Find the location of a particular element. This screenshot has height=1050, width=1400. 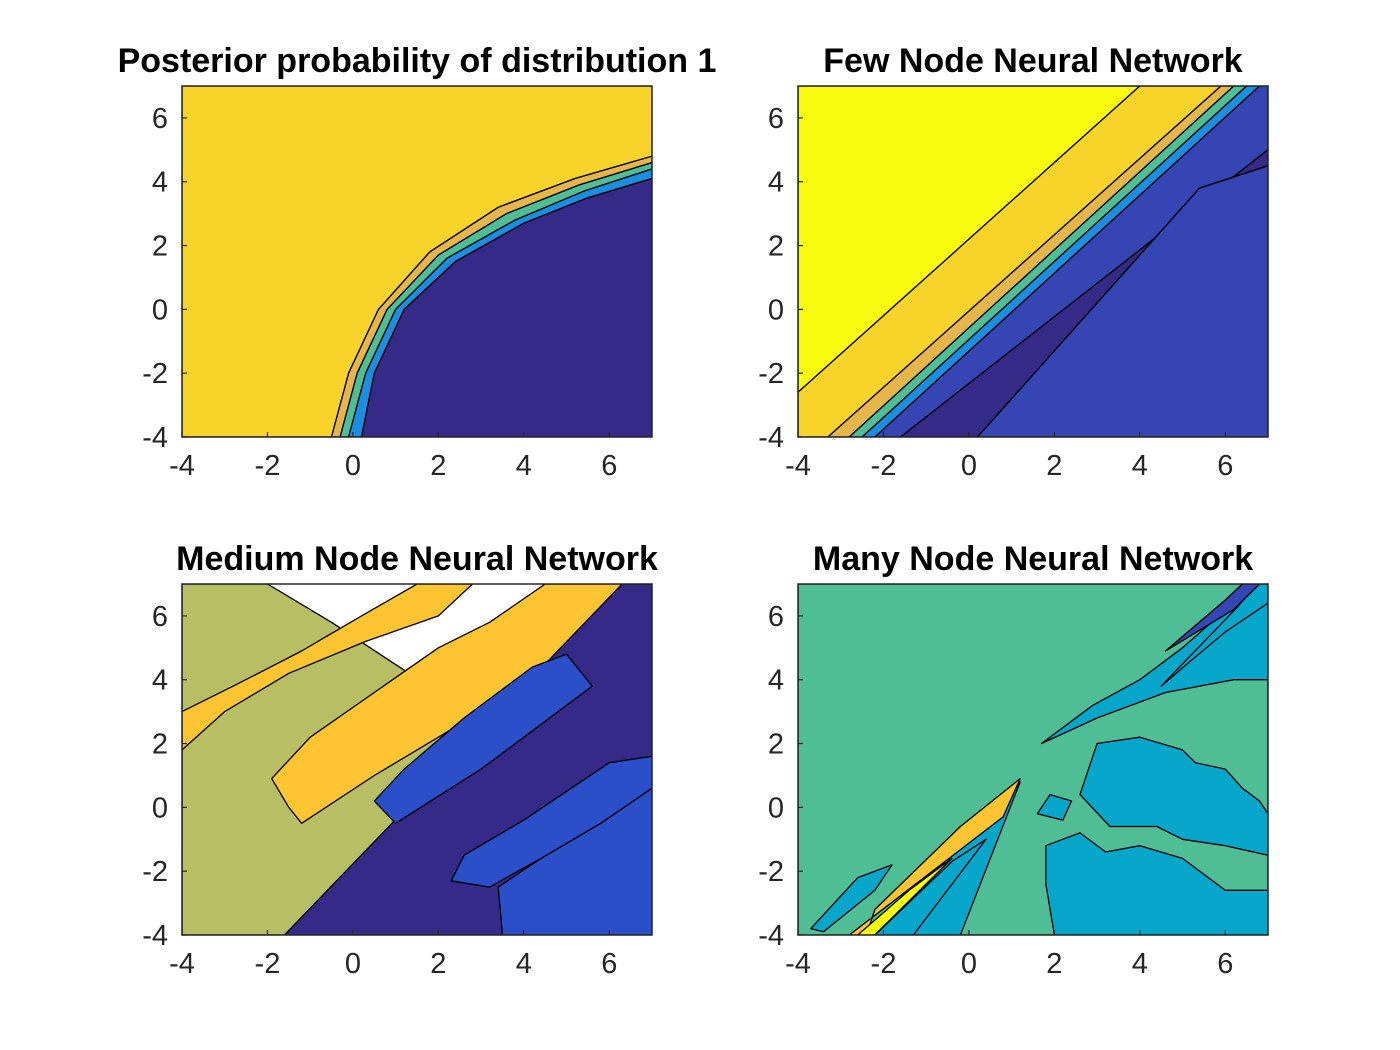

subplot-title: Few Node Neural Network is located at coordinates (1033, 61).